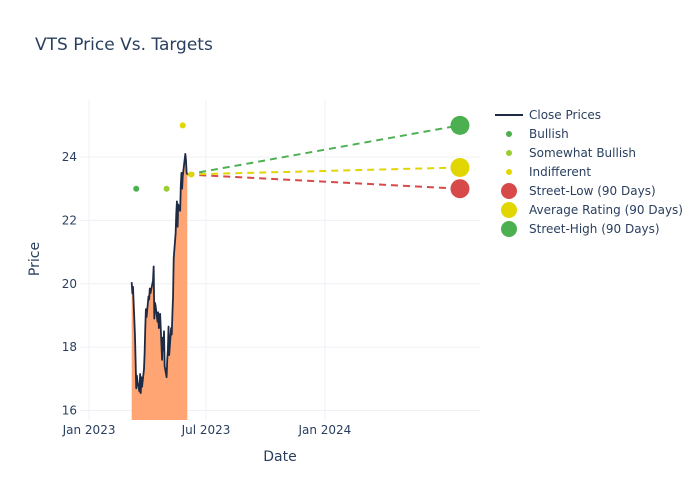 Image resolution: width=700 pixels, height=500 pixels. Describe the element at coordinates (69, 347) in the screenshot. I see `y-tick-label: 18` at that location.